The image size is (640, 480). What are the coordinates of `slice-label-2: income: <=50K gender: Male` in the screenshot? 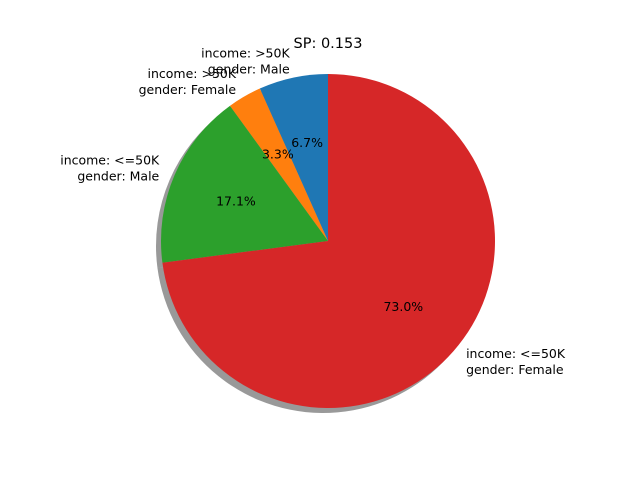 It's located at (110, 167).